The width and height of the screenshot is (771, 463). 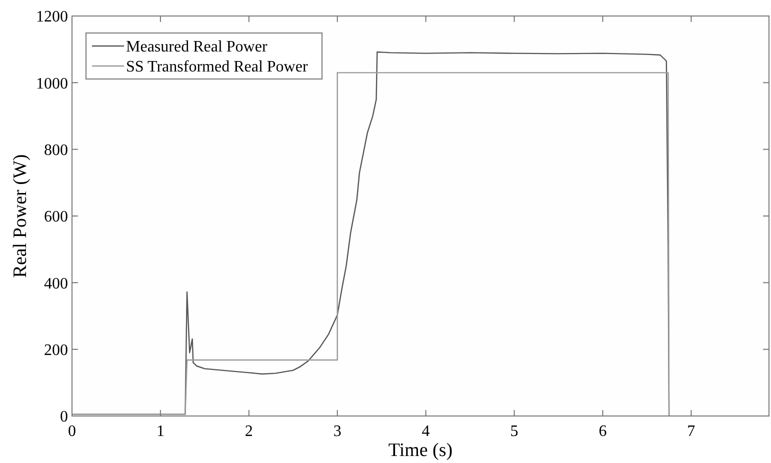 I want to click on x-tick-label: 7, so click(x=691, y=431).